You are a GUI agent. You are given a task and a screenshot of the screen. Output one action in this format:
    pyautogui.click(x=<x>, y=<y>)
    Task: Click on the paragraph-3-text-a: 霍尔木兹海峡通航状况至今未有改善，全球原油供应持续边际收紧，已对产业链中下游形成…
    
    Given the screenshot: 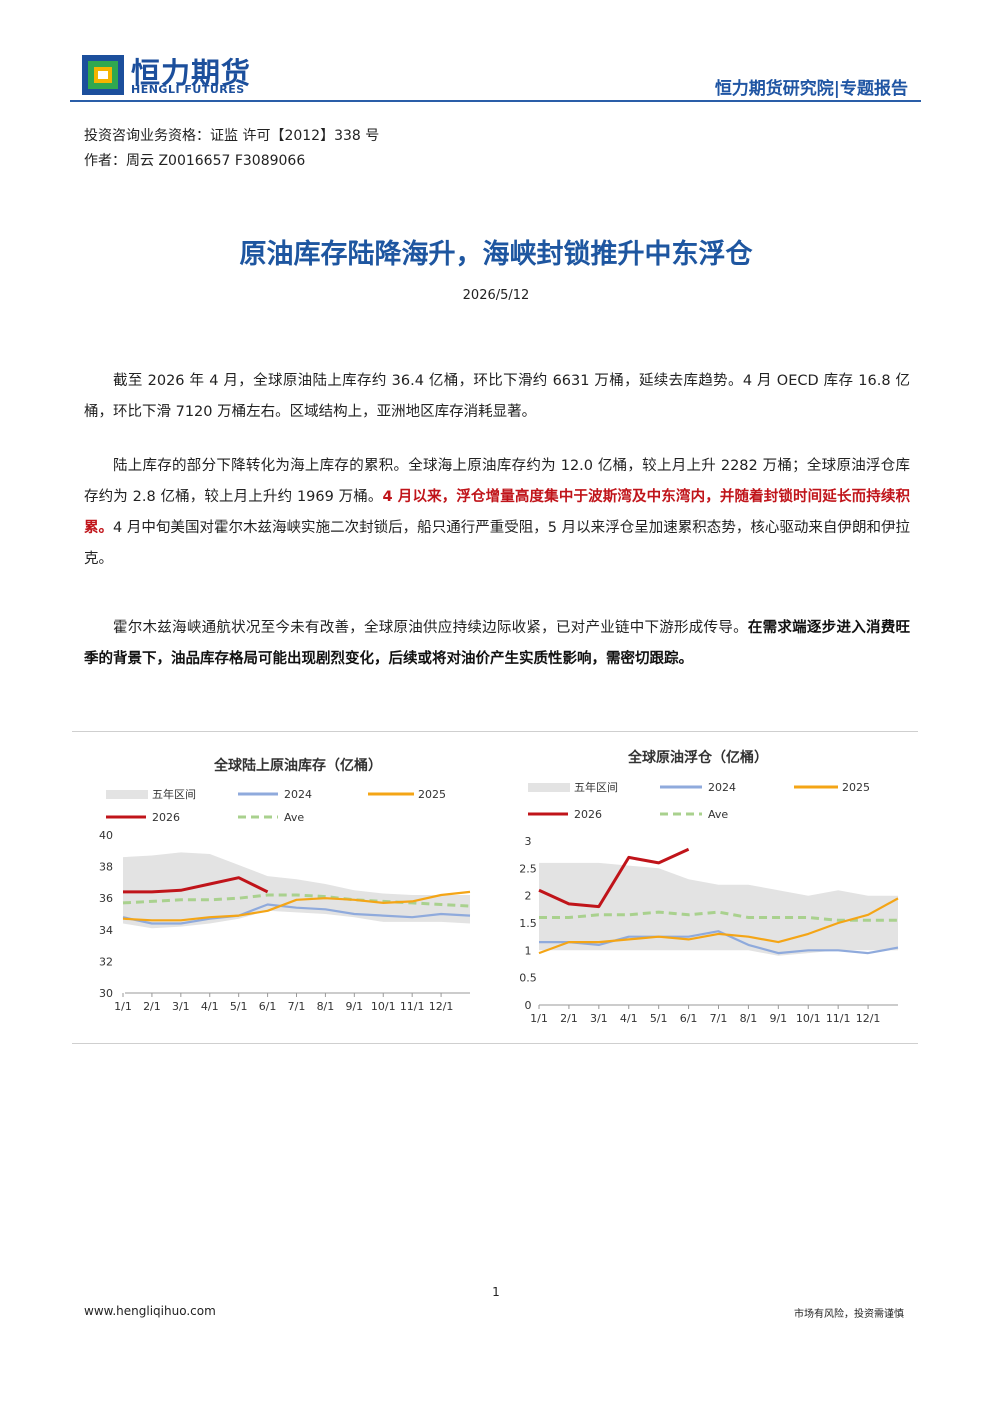 What is the action you would take?
    pyautogui.click(x=430, y=628)
    